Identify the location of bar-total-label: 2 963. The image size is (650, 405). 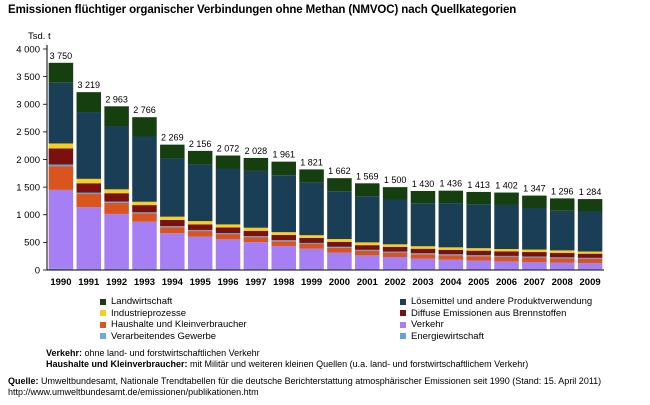
(116, 99).